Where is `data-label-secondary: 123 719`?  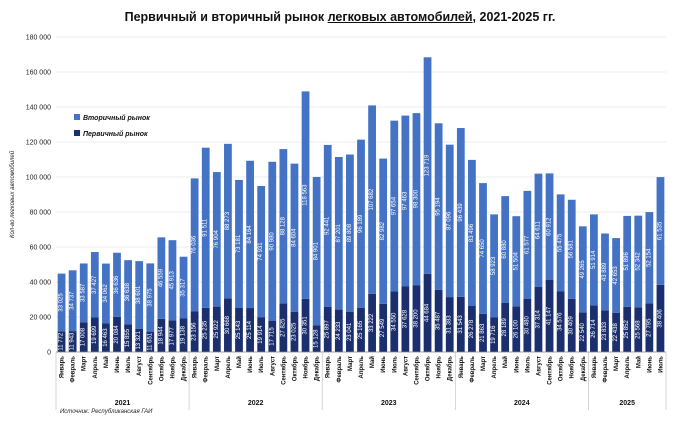
data-label-secondary: 123 719 is located at coordinates (428, 165).